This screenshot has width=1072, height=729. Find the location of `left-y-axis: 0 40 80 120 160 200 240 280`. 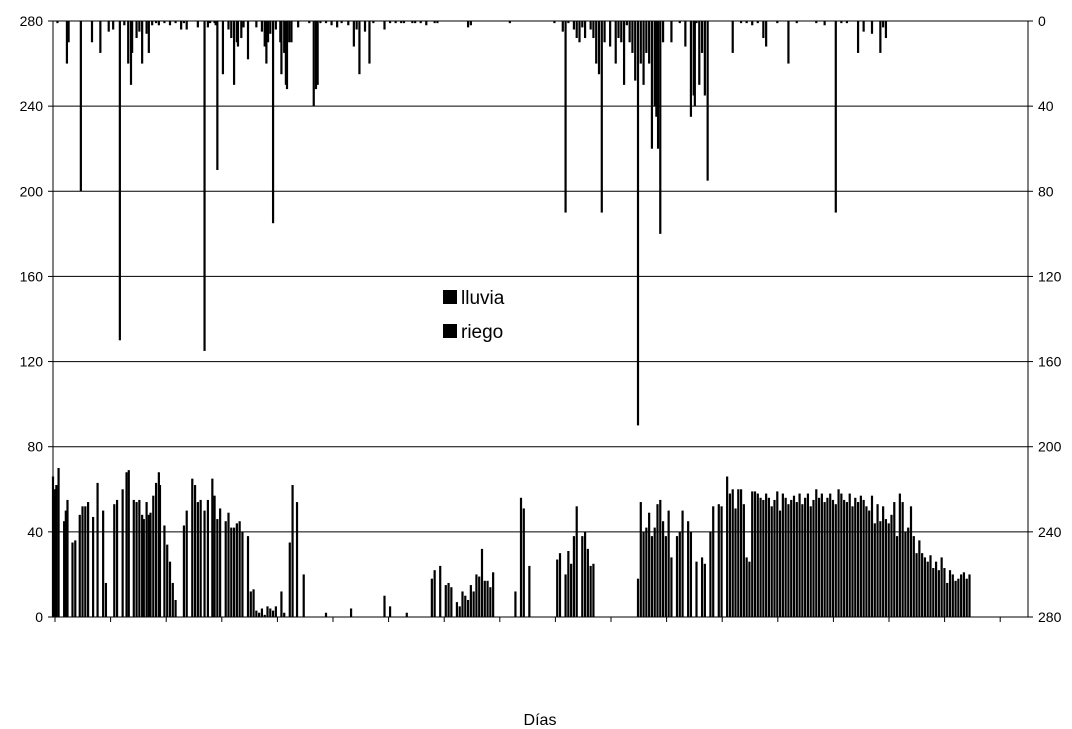

left-y-axis: 0 40 80 120 160 200 240 280 is located at coordinates (36, 319).